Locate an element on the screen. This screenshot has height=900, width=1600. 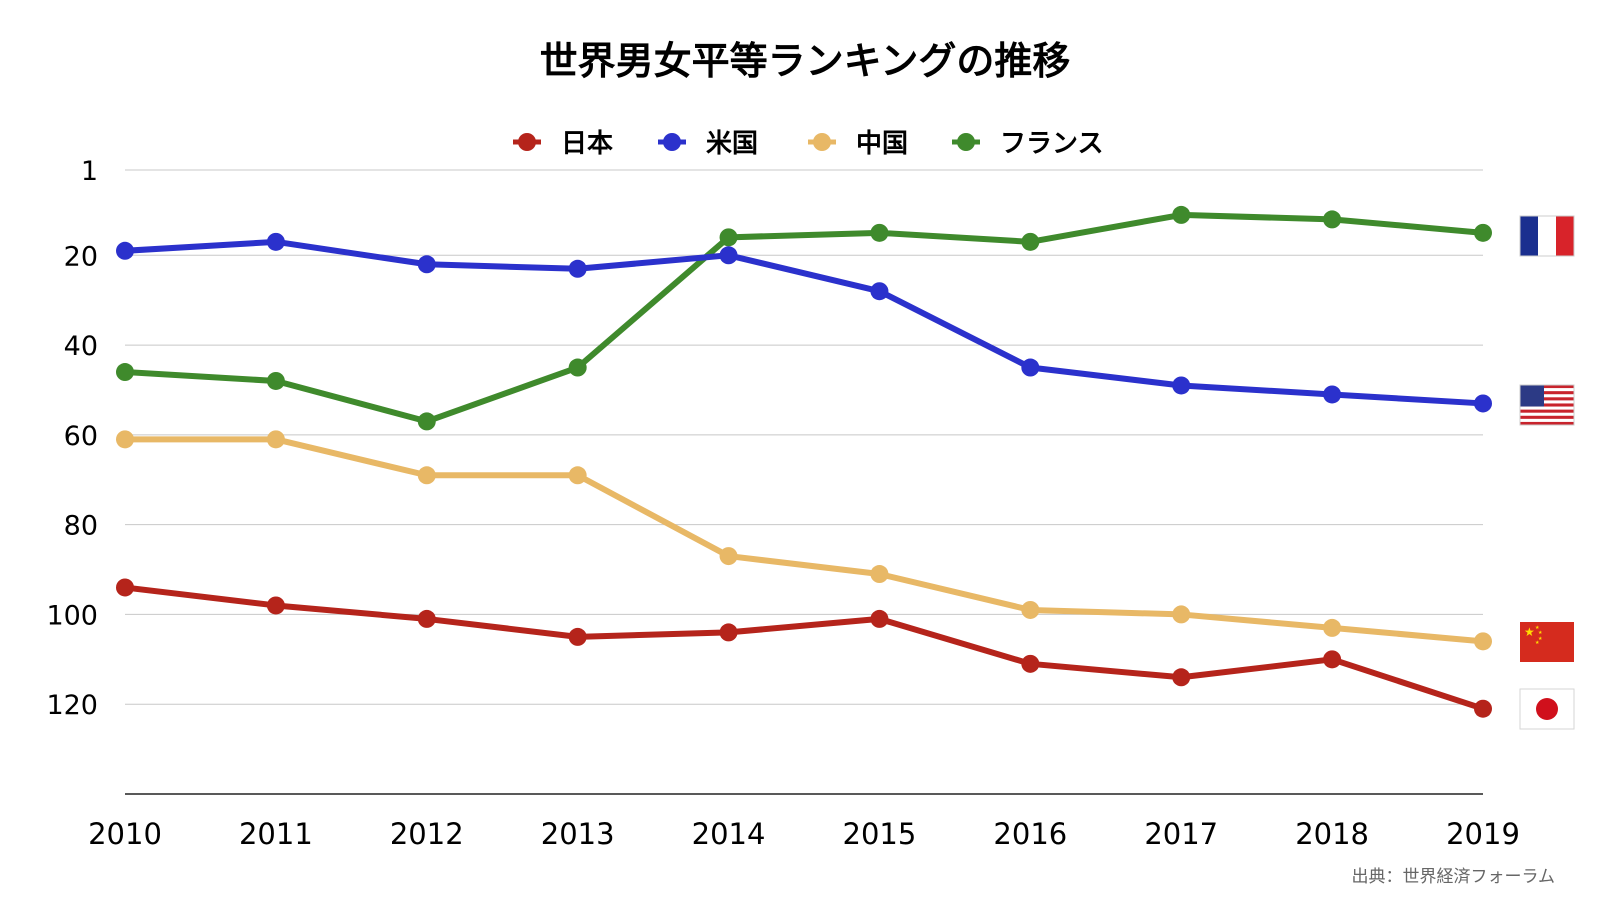
legend-label: 中国 is located at coordinates (882, 144).